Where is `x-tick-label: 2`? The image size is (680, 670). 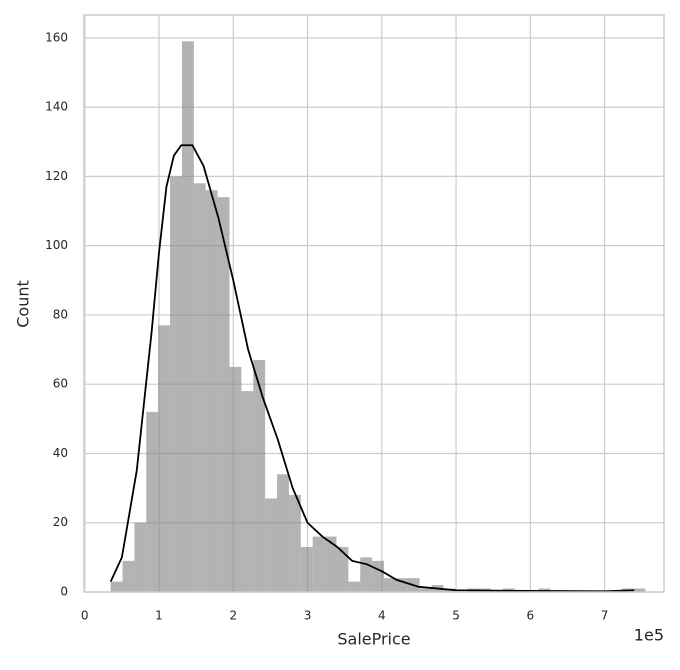
x-tick-label: 2 is located at coordinates (233, 616).